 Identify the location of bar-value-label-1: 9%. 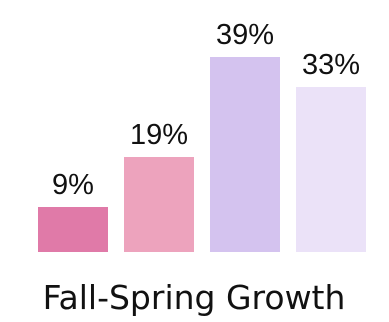
(73, 185).